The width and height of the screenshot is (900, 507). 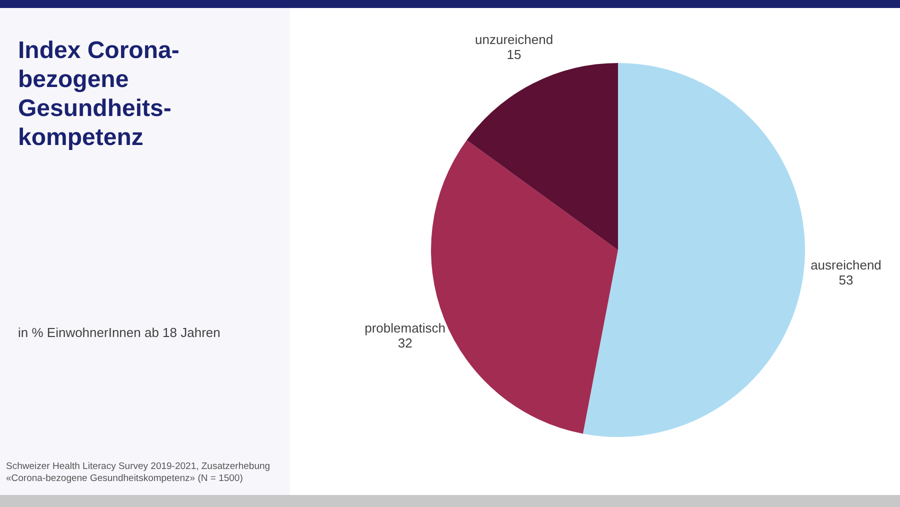 What do you see at coordinates (846, 280) in the screenshot?
I see `data-label: 53` at bounding box center [846, 280].